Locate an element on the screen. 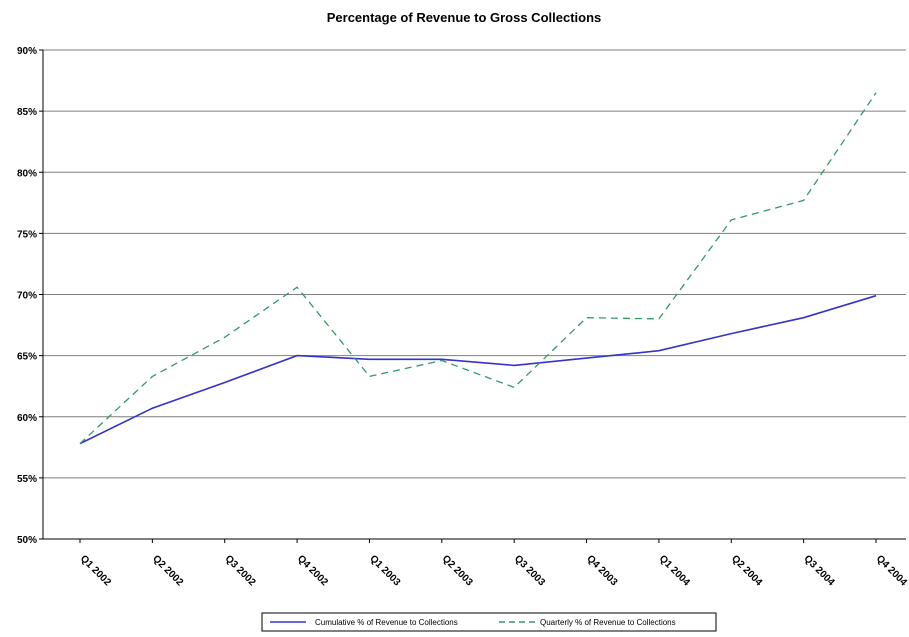  legend-box is located at coordinates (489, 622).